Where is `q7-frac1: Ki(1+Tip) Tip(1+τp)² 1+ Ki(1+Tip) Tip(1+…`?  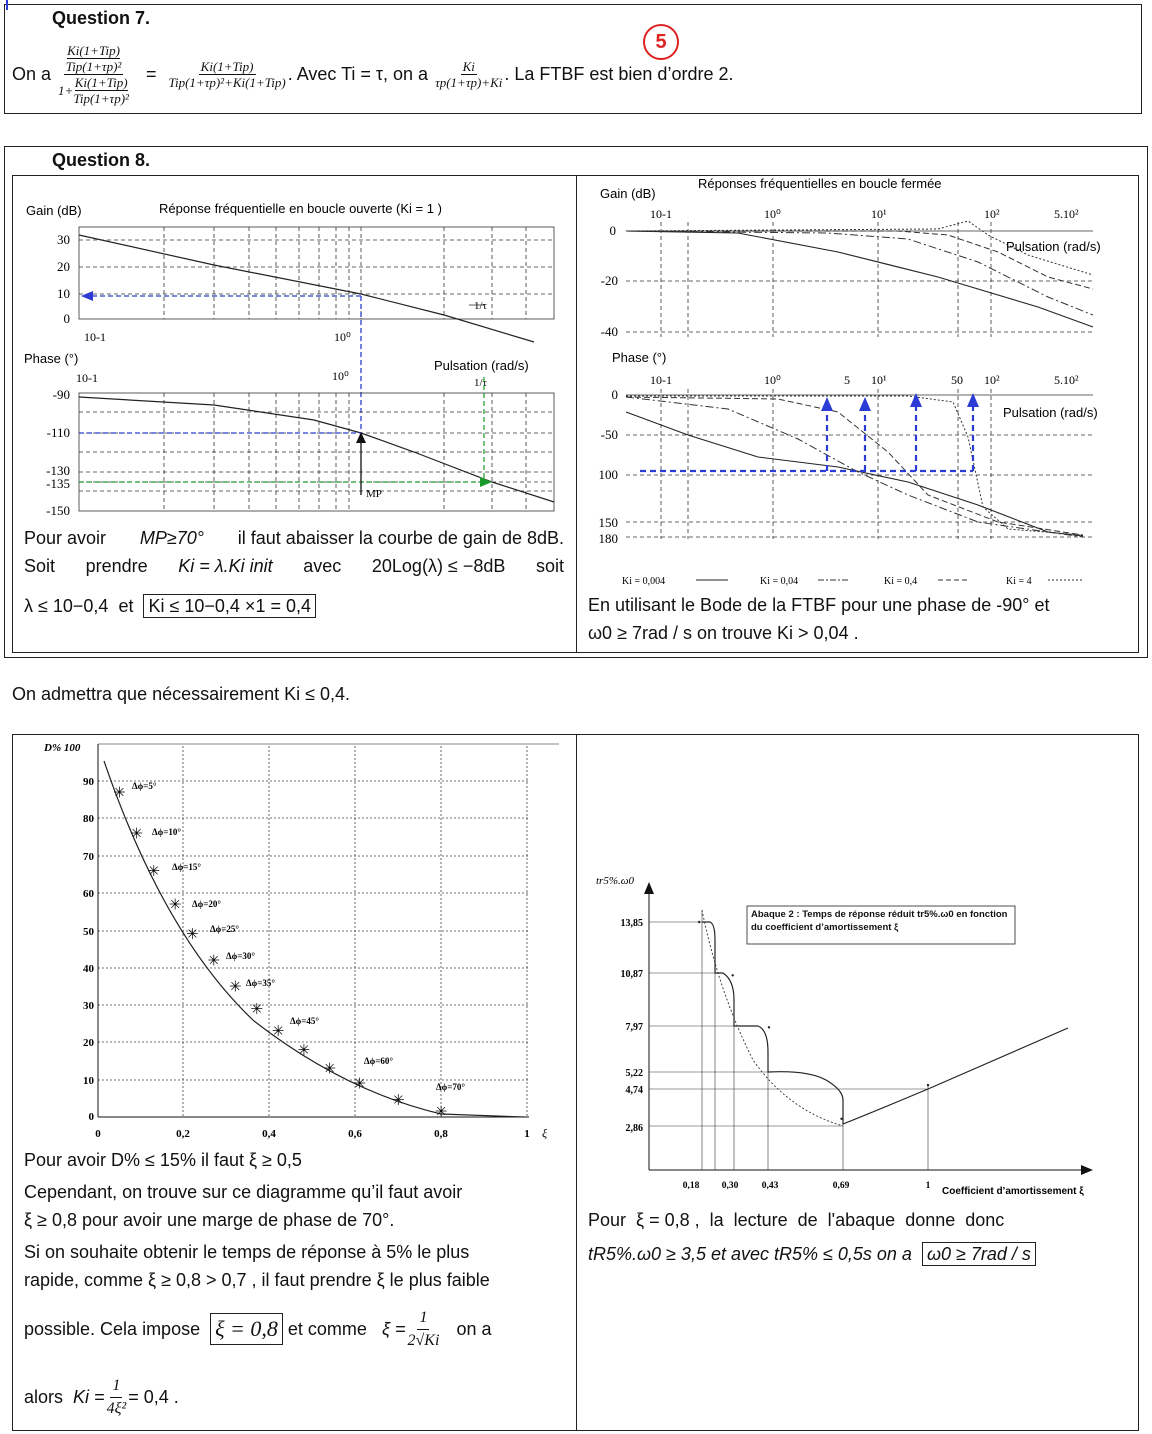
q7-frac1: Ki(1+Tip) Tip(1+τp)² 1+ Ki(1+Tip) Tip(1+… is located at coordinates (93, 74).